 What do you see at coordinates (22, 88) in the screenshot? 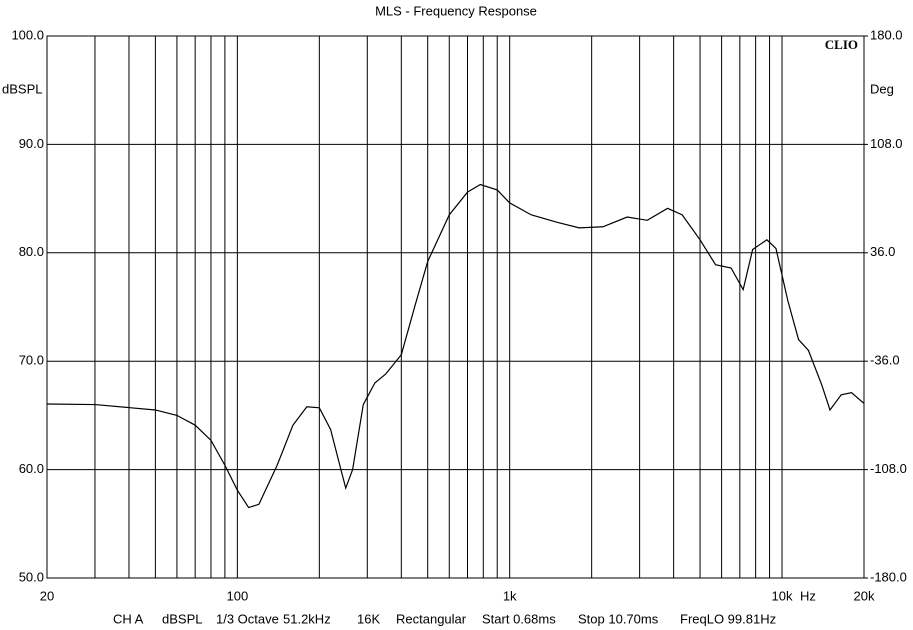
I see `y-axis-label: dBSPL` at bounding box center [22, 88].